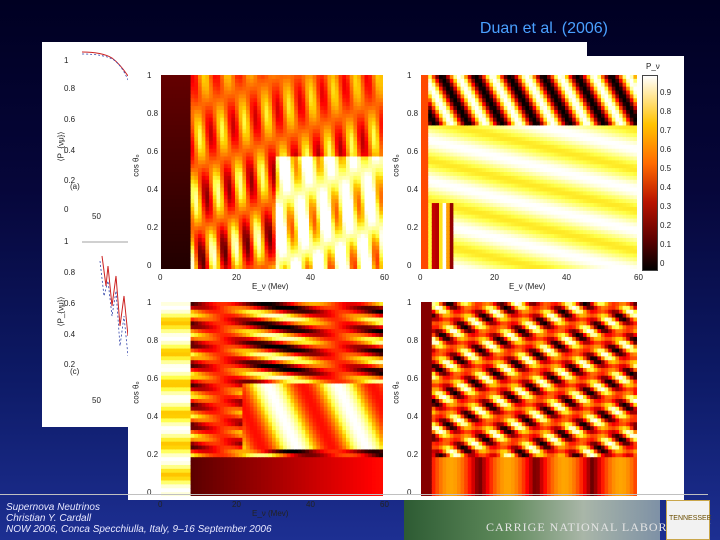 This screenshot has height=540, width=720. I want to click on footer-line-1: Supernova Neutrinos, so click(53, 507).